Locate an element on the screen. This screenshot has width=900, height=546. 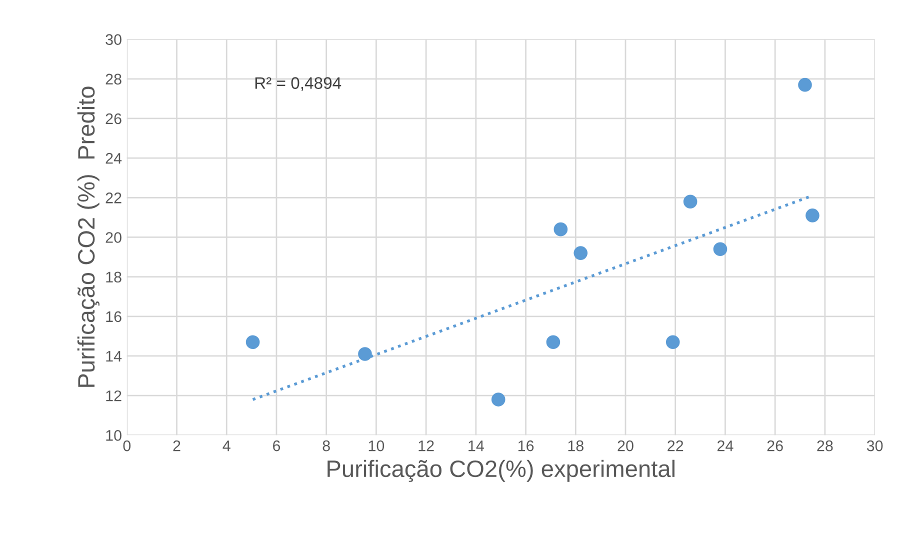
x-tick-label: 28 is located at coordinates (825, 446).